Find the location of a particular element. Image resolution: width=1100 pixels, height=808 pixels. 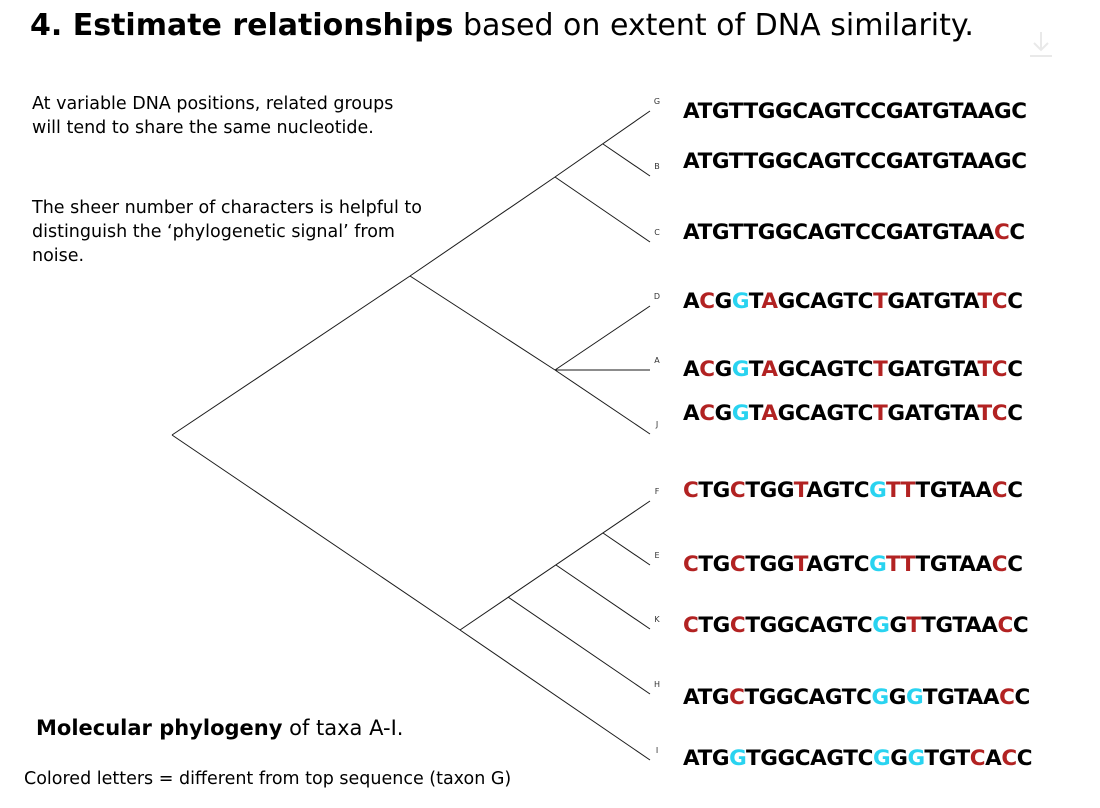

dna-sequence: ATGCTGGCAGTCGGGTGTAACC is located at coordinates (856, 697).